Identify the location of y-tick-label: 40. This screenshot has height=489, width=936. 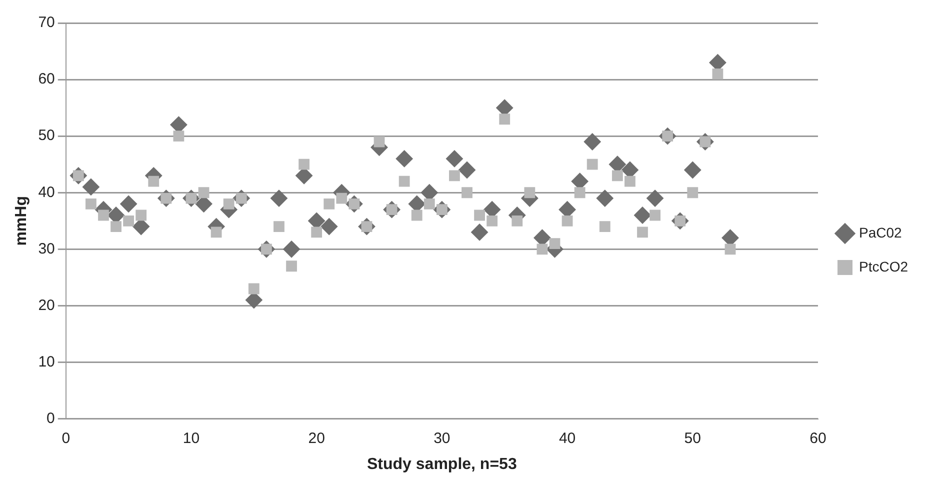
(46, 192).